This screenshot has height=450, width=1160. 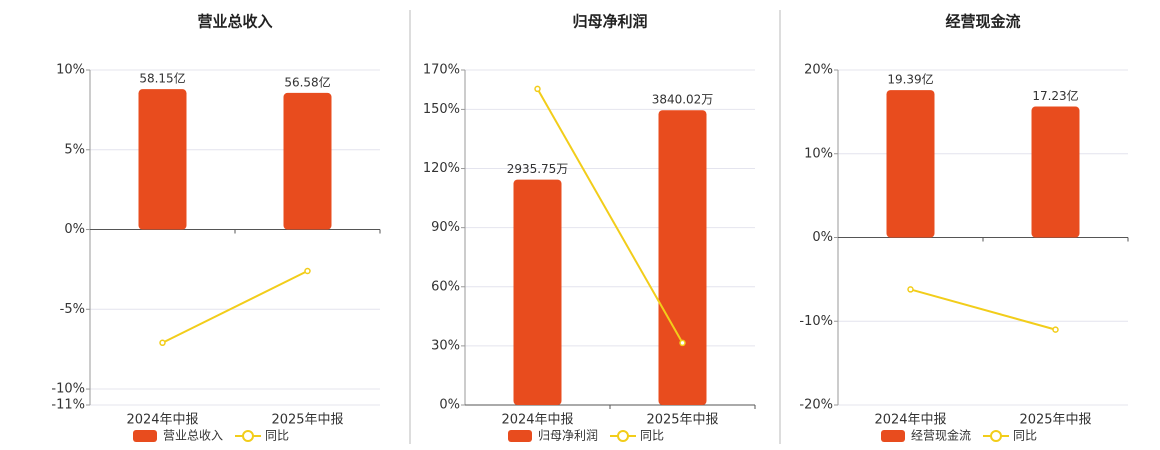 I want to click on legend-label: 归母净利润, so click(x=568, y=436).